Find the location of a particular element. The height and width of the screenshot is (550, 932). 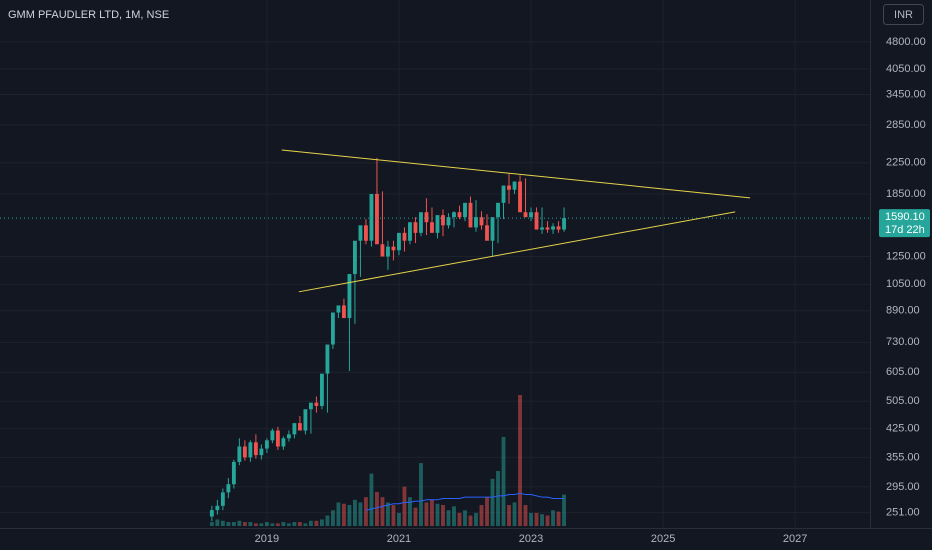

y-tick-label: 890.00 is located at coordinates (903, 311).